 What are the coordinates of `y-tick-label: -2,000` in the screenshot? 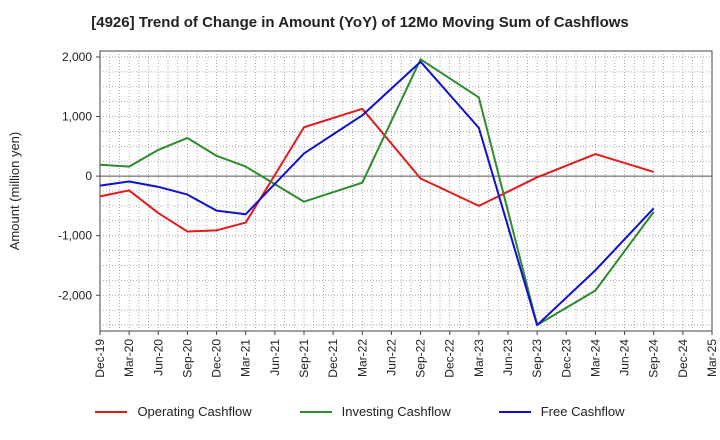 It's located at (75, 295).